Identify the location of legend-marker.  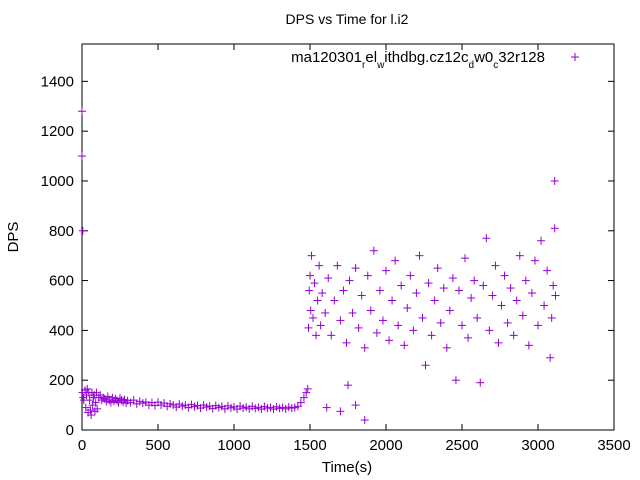
(575, 57).